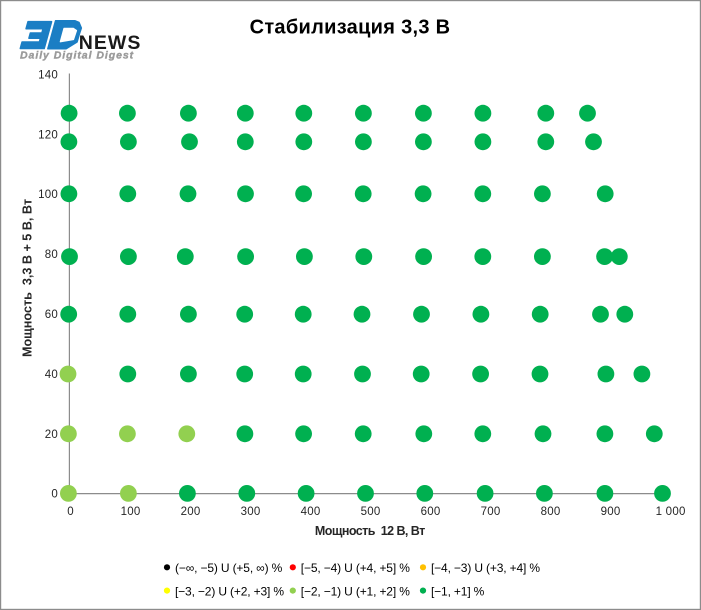  What do you see at coordinates (28, 278) in the screenshot?
I see `svg-text: Мощность 3,3 В + 5 В, Вт` at bounding box center [28, 278].